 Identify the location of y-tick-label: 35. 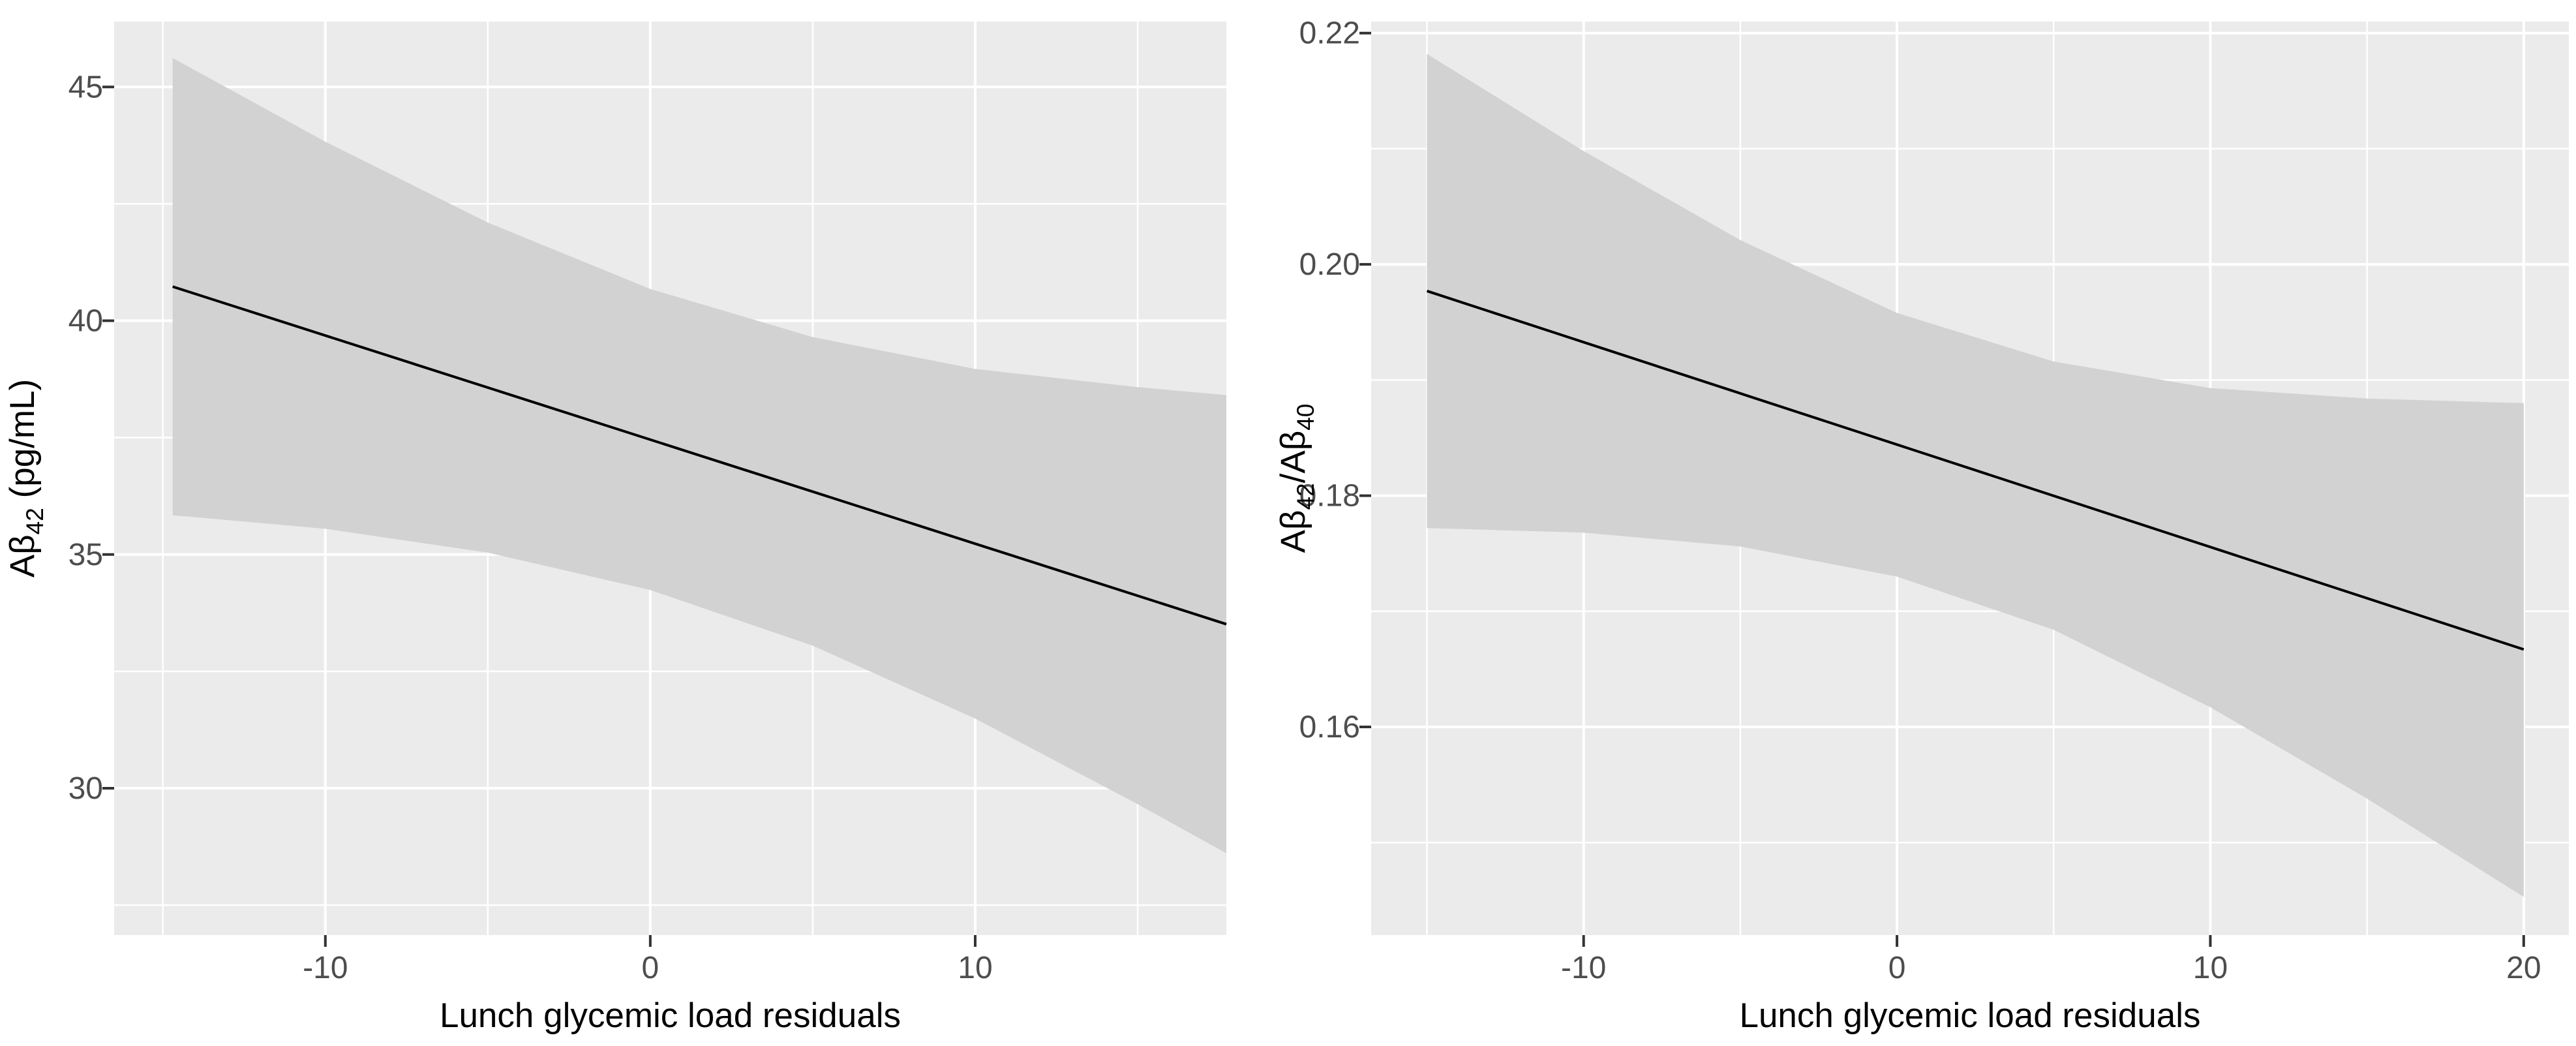
(86, 555).